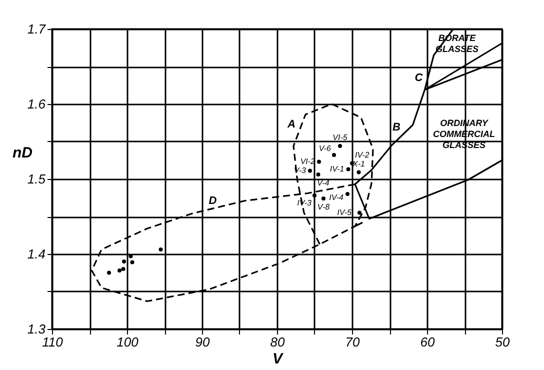  What do you see at coordinates (419, 78) in the screenshot?
I see `annotation: C` at bounding box center [419, 78].